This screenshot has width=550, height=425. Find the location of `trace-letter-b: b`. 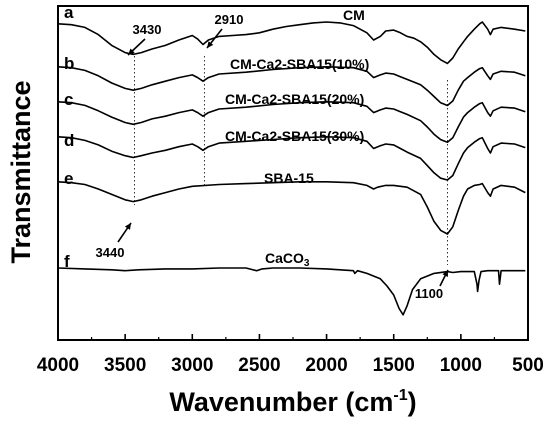

trace-letter-b: b is located at coordinates (69, 63).